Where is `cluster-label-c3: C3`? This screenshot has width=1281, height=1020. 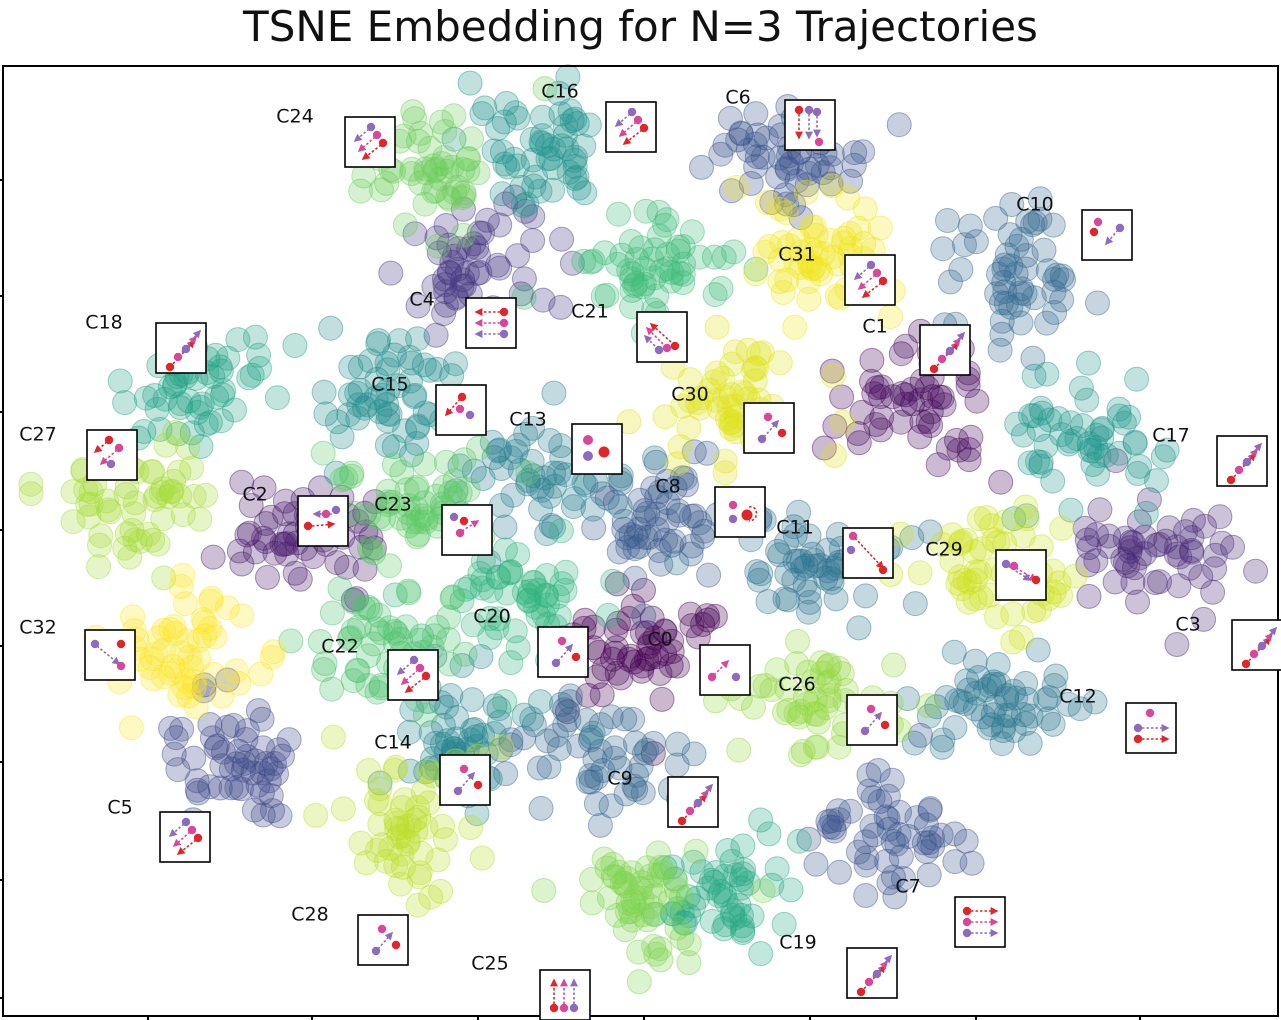
cluster-label-c3: C3 is located at coordinates (1187, 625).